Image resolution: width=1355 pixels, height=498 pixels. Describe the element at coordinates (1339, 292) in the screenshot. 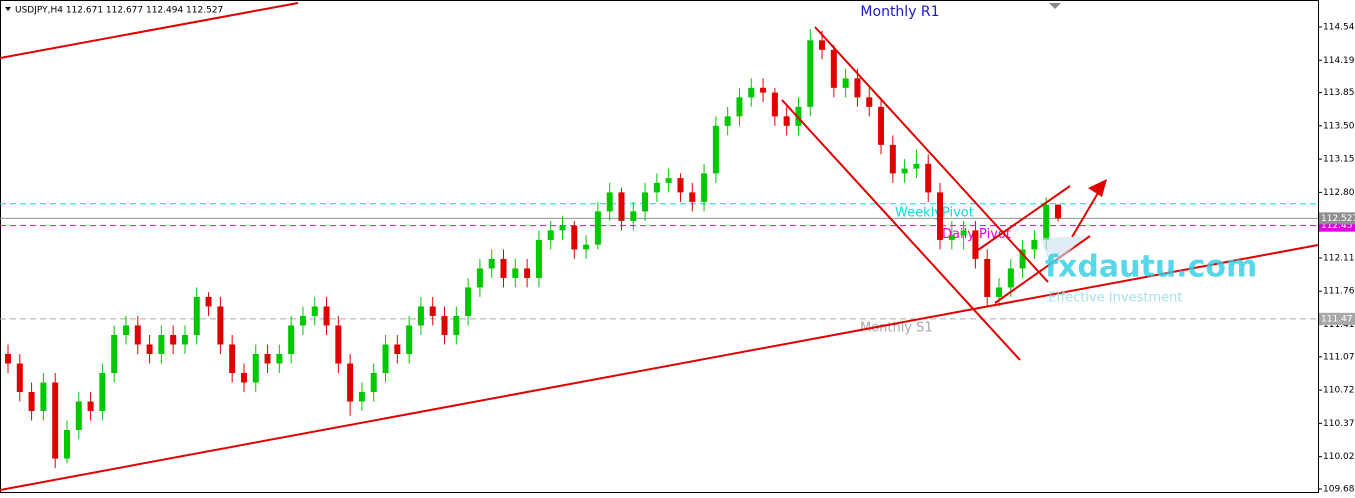

I see `y-tick-label: 111.760` at that location.